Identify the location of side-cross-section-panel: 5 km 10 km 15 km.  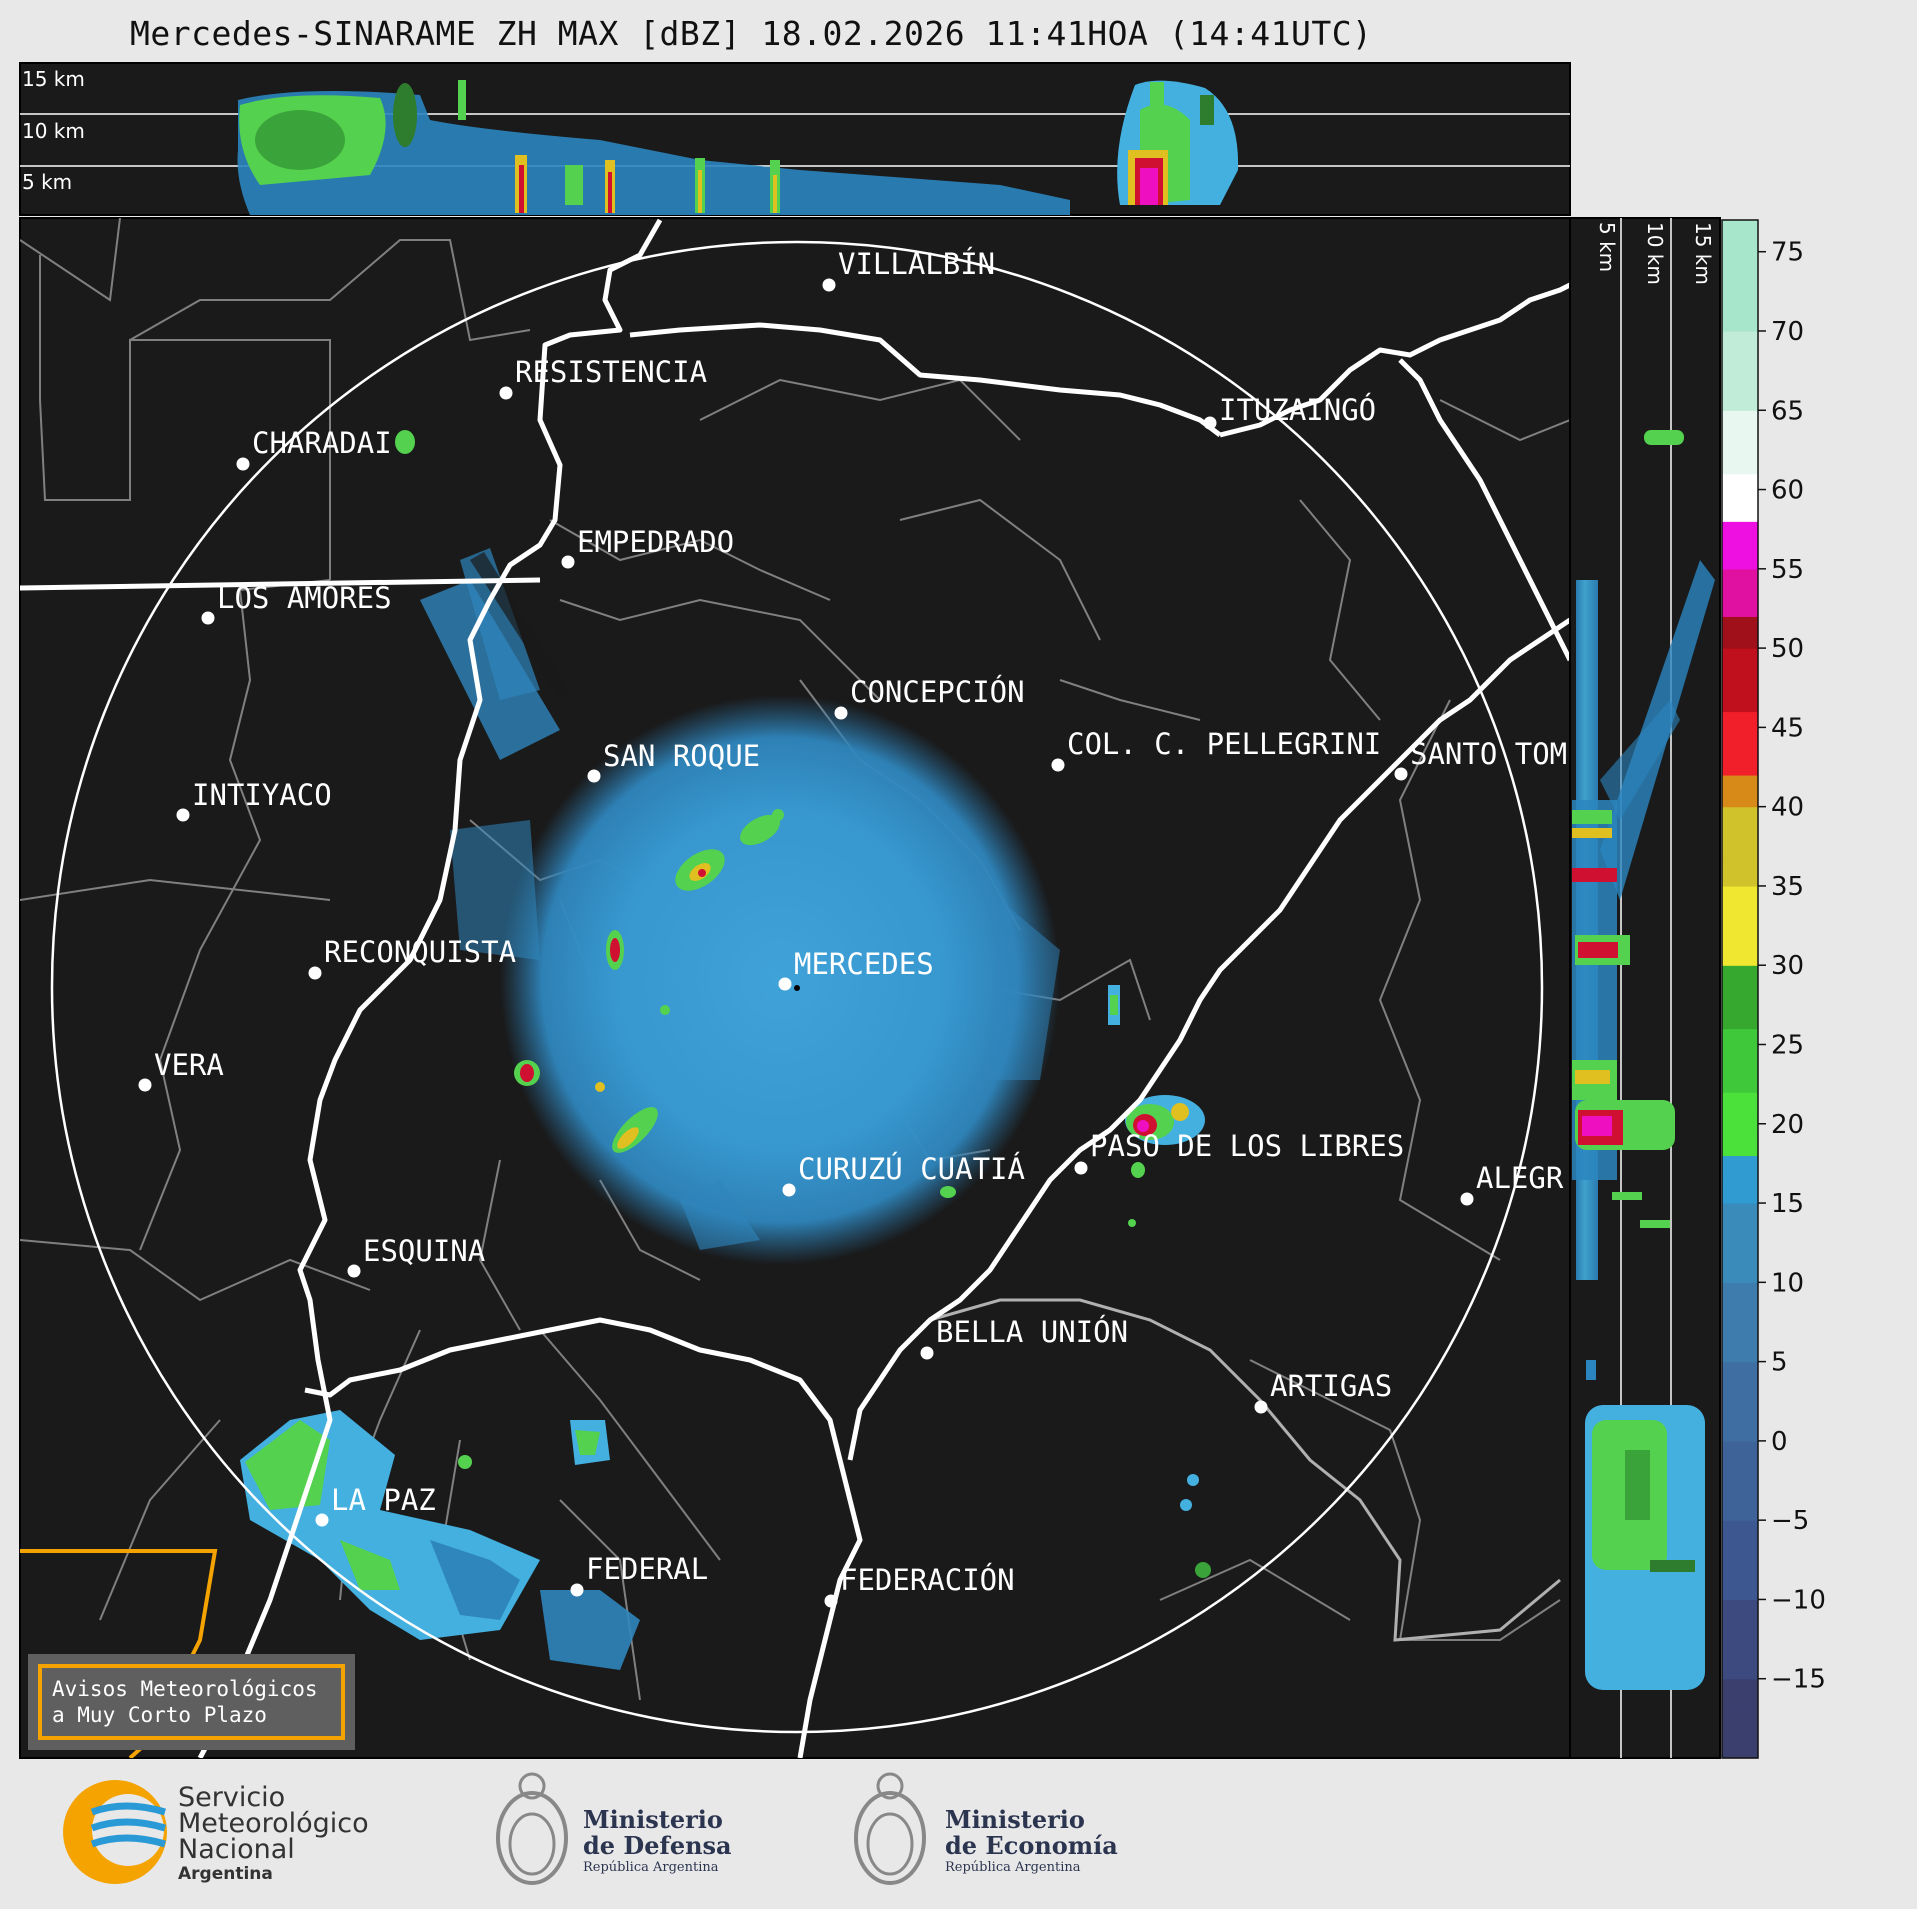
(1645, 988).